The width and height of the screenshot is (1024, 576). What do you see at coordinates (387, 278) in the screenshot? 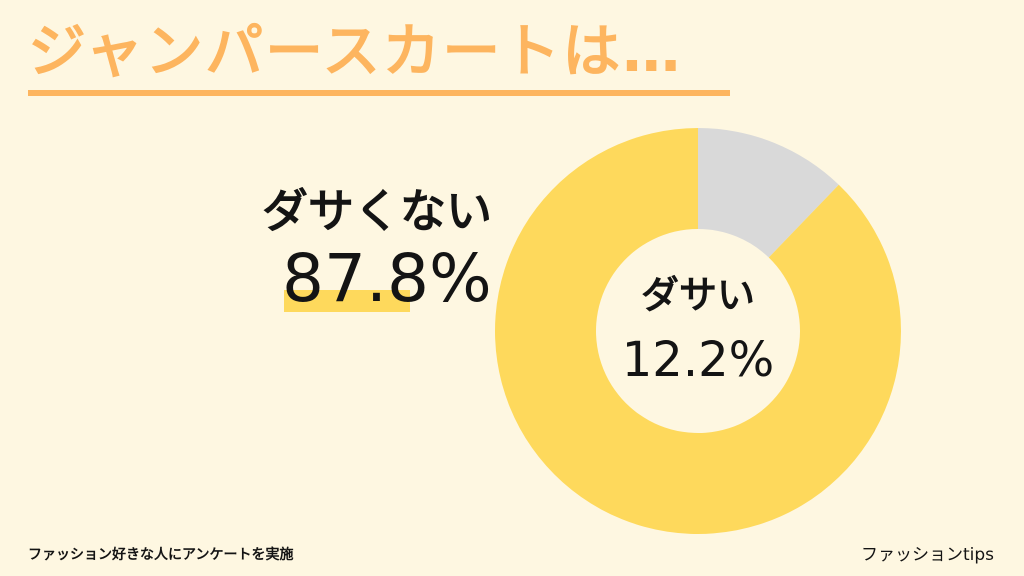
I see `percent-not-dasai: 87.8%` at bounding box center [387, 278].